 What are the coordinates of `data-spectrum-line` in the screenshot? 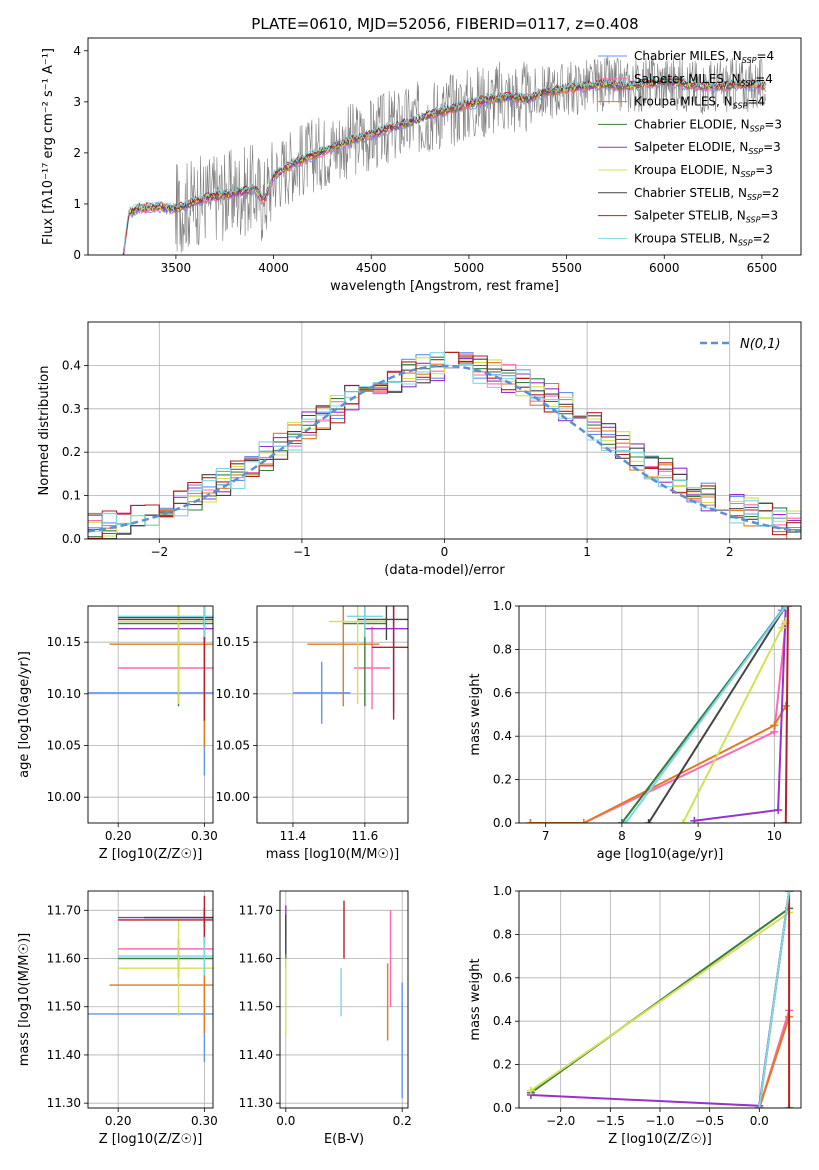 It's located at (444, 155).